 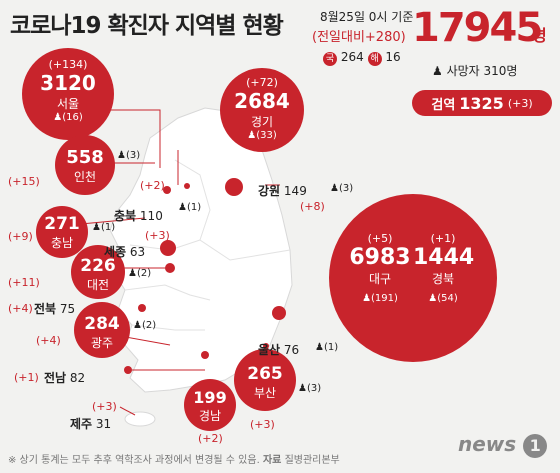 I want to click on chungnam-deaths: (1), so click(x=108, y=227).